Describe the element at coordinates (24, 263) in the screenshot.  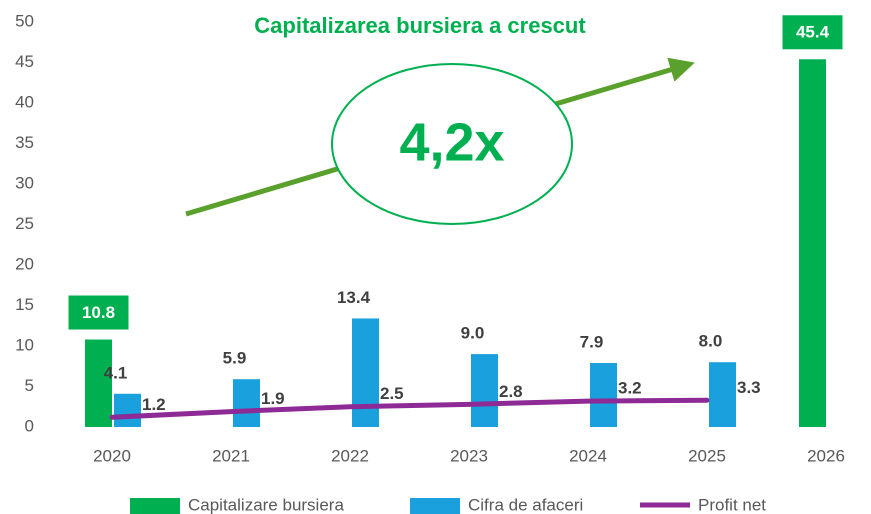
I see `y-tick-label: 20` at that location.